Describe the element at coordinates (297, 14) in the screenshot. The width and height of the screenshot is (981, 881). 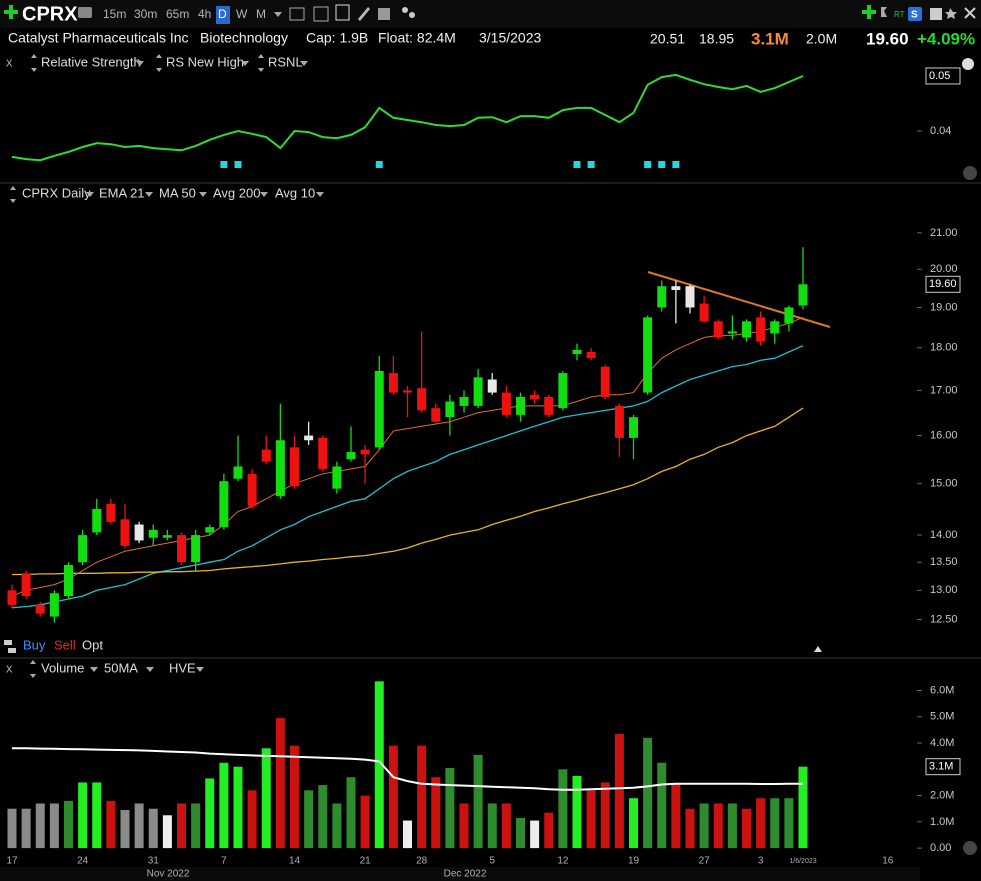
I see `chart-type-icon` at that location.